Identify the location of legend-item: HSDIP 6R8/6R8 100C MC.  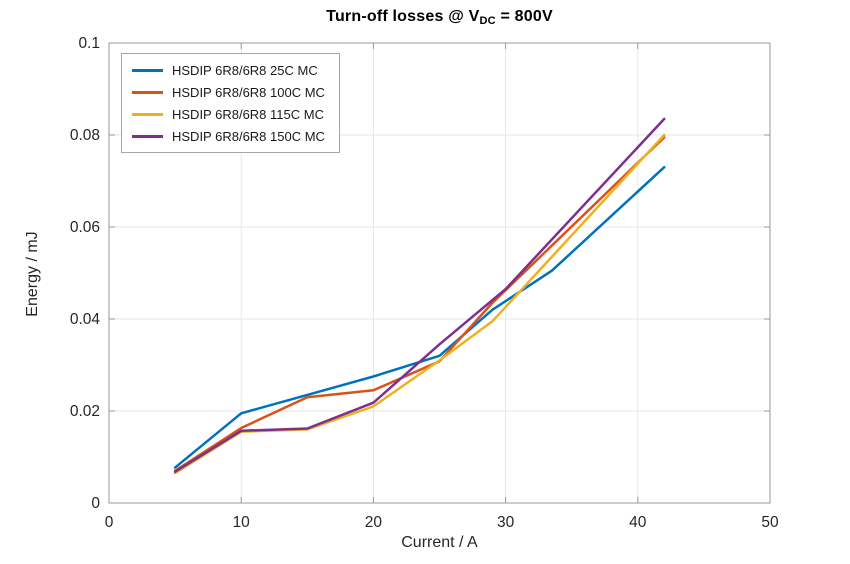
(228, 92).